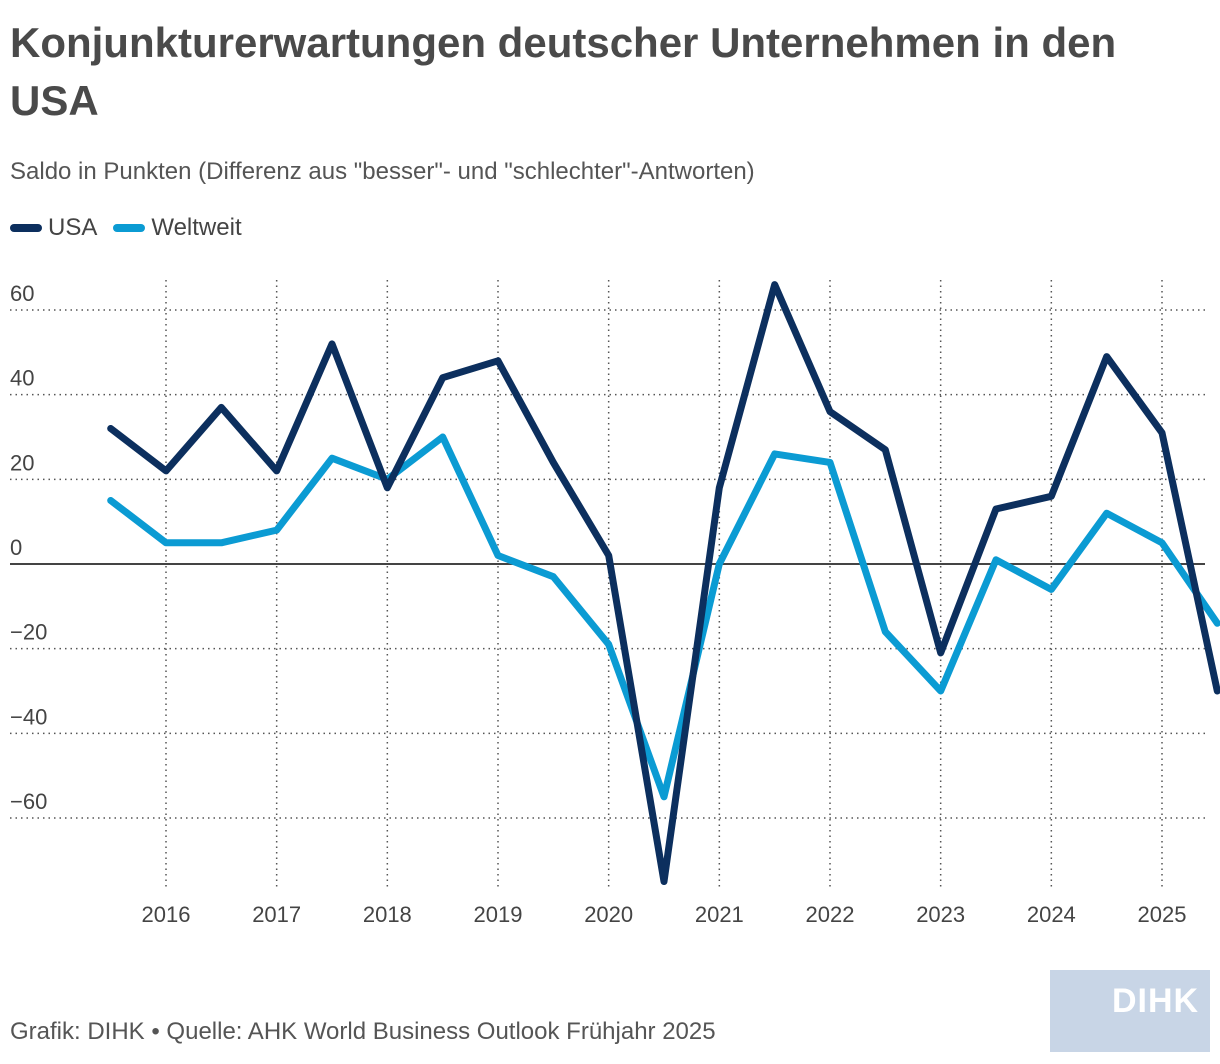 The image size is (1220, 1064). I want to click on logo-text: DIHK, so click(1156, 1001).